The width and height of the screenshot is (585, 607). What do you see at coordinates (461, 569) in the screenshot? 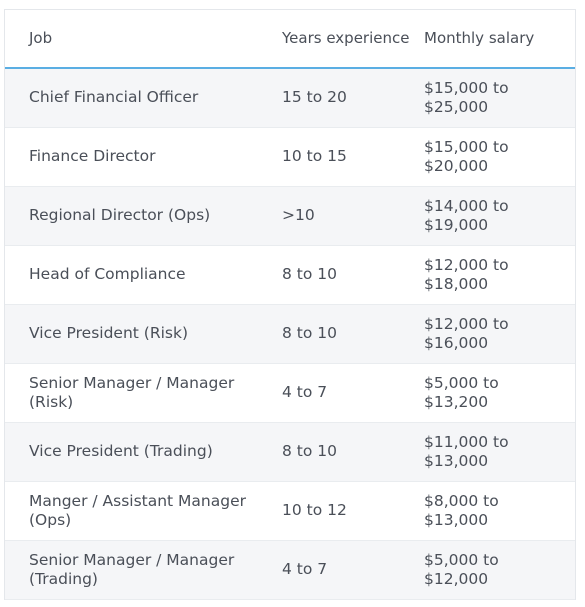
I see `cell-salary: $5,000 to $12,000` at bounding box center [461, 569].